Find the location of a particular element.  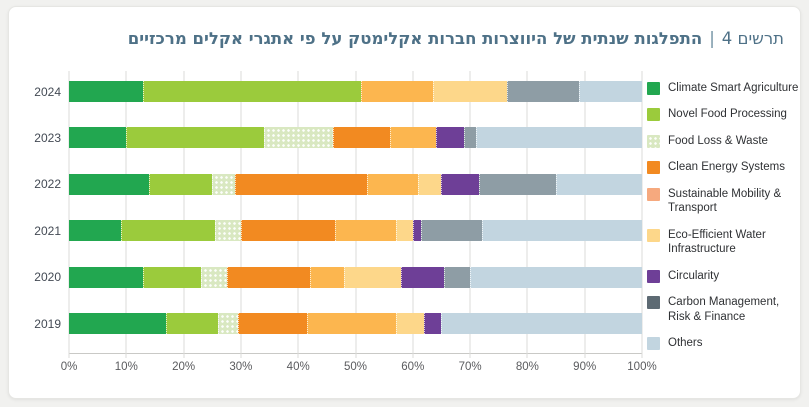

x-axis-tick-label: 70% is located at coordinates (470, 367).